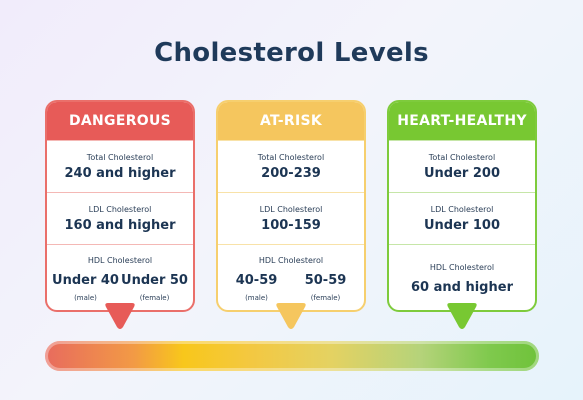 The image size is (583, 400). I want to click on at-risk-ldl-row: LDL Cholesterol 100-159, so click(291, 218).